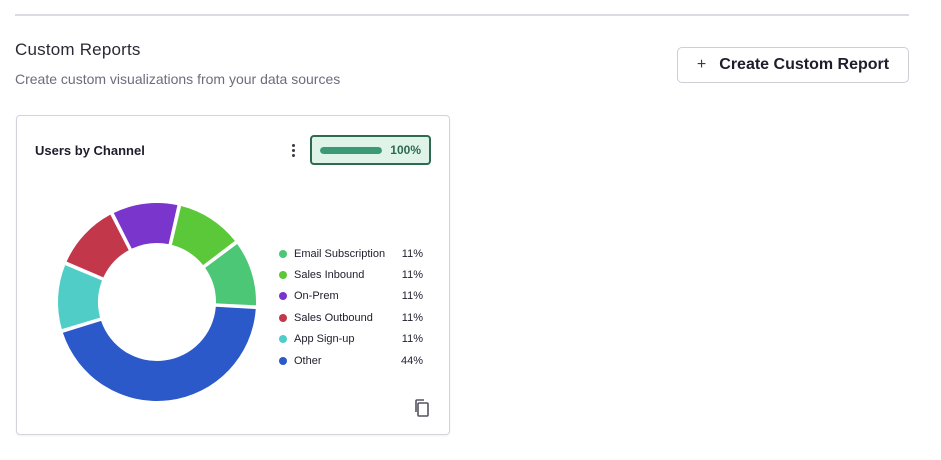  Describe the element at coordinates (156, 302) in the screenshot. I see `donut-chart` at that location.